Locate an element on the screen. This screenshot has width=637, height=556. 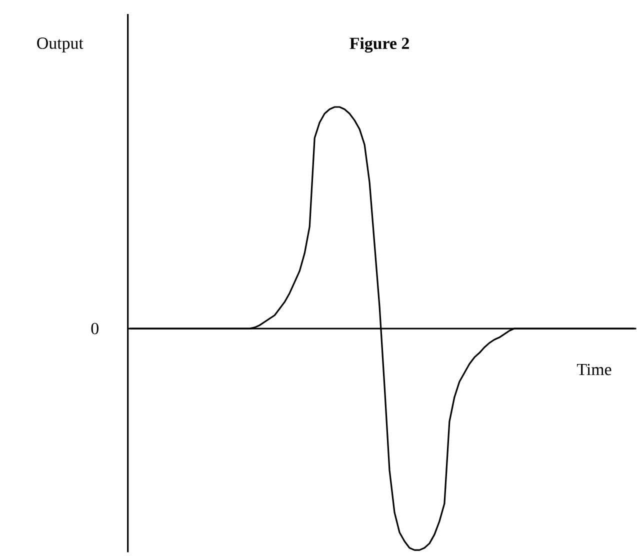
x-axis-title: Time is located at coordinates (594, 370).